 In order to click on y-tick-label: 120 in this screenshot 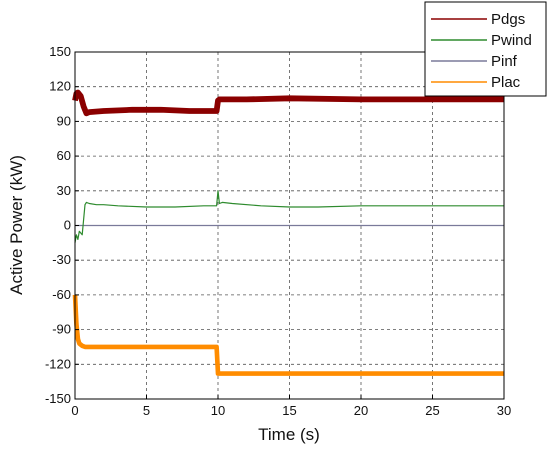, I will do `click(60, 86)`.